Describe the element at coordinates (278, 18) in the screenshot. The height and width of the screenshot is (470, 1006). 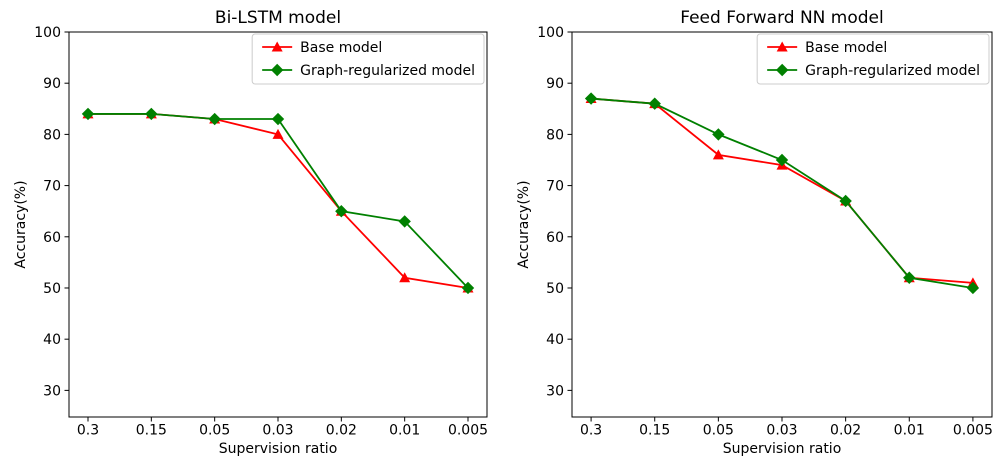
I see `chart-title: Bi-LSTM model` at that location.